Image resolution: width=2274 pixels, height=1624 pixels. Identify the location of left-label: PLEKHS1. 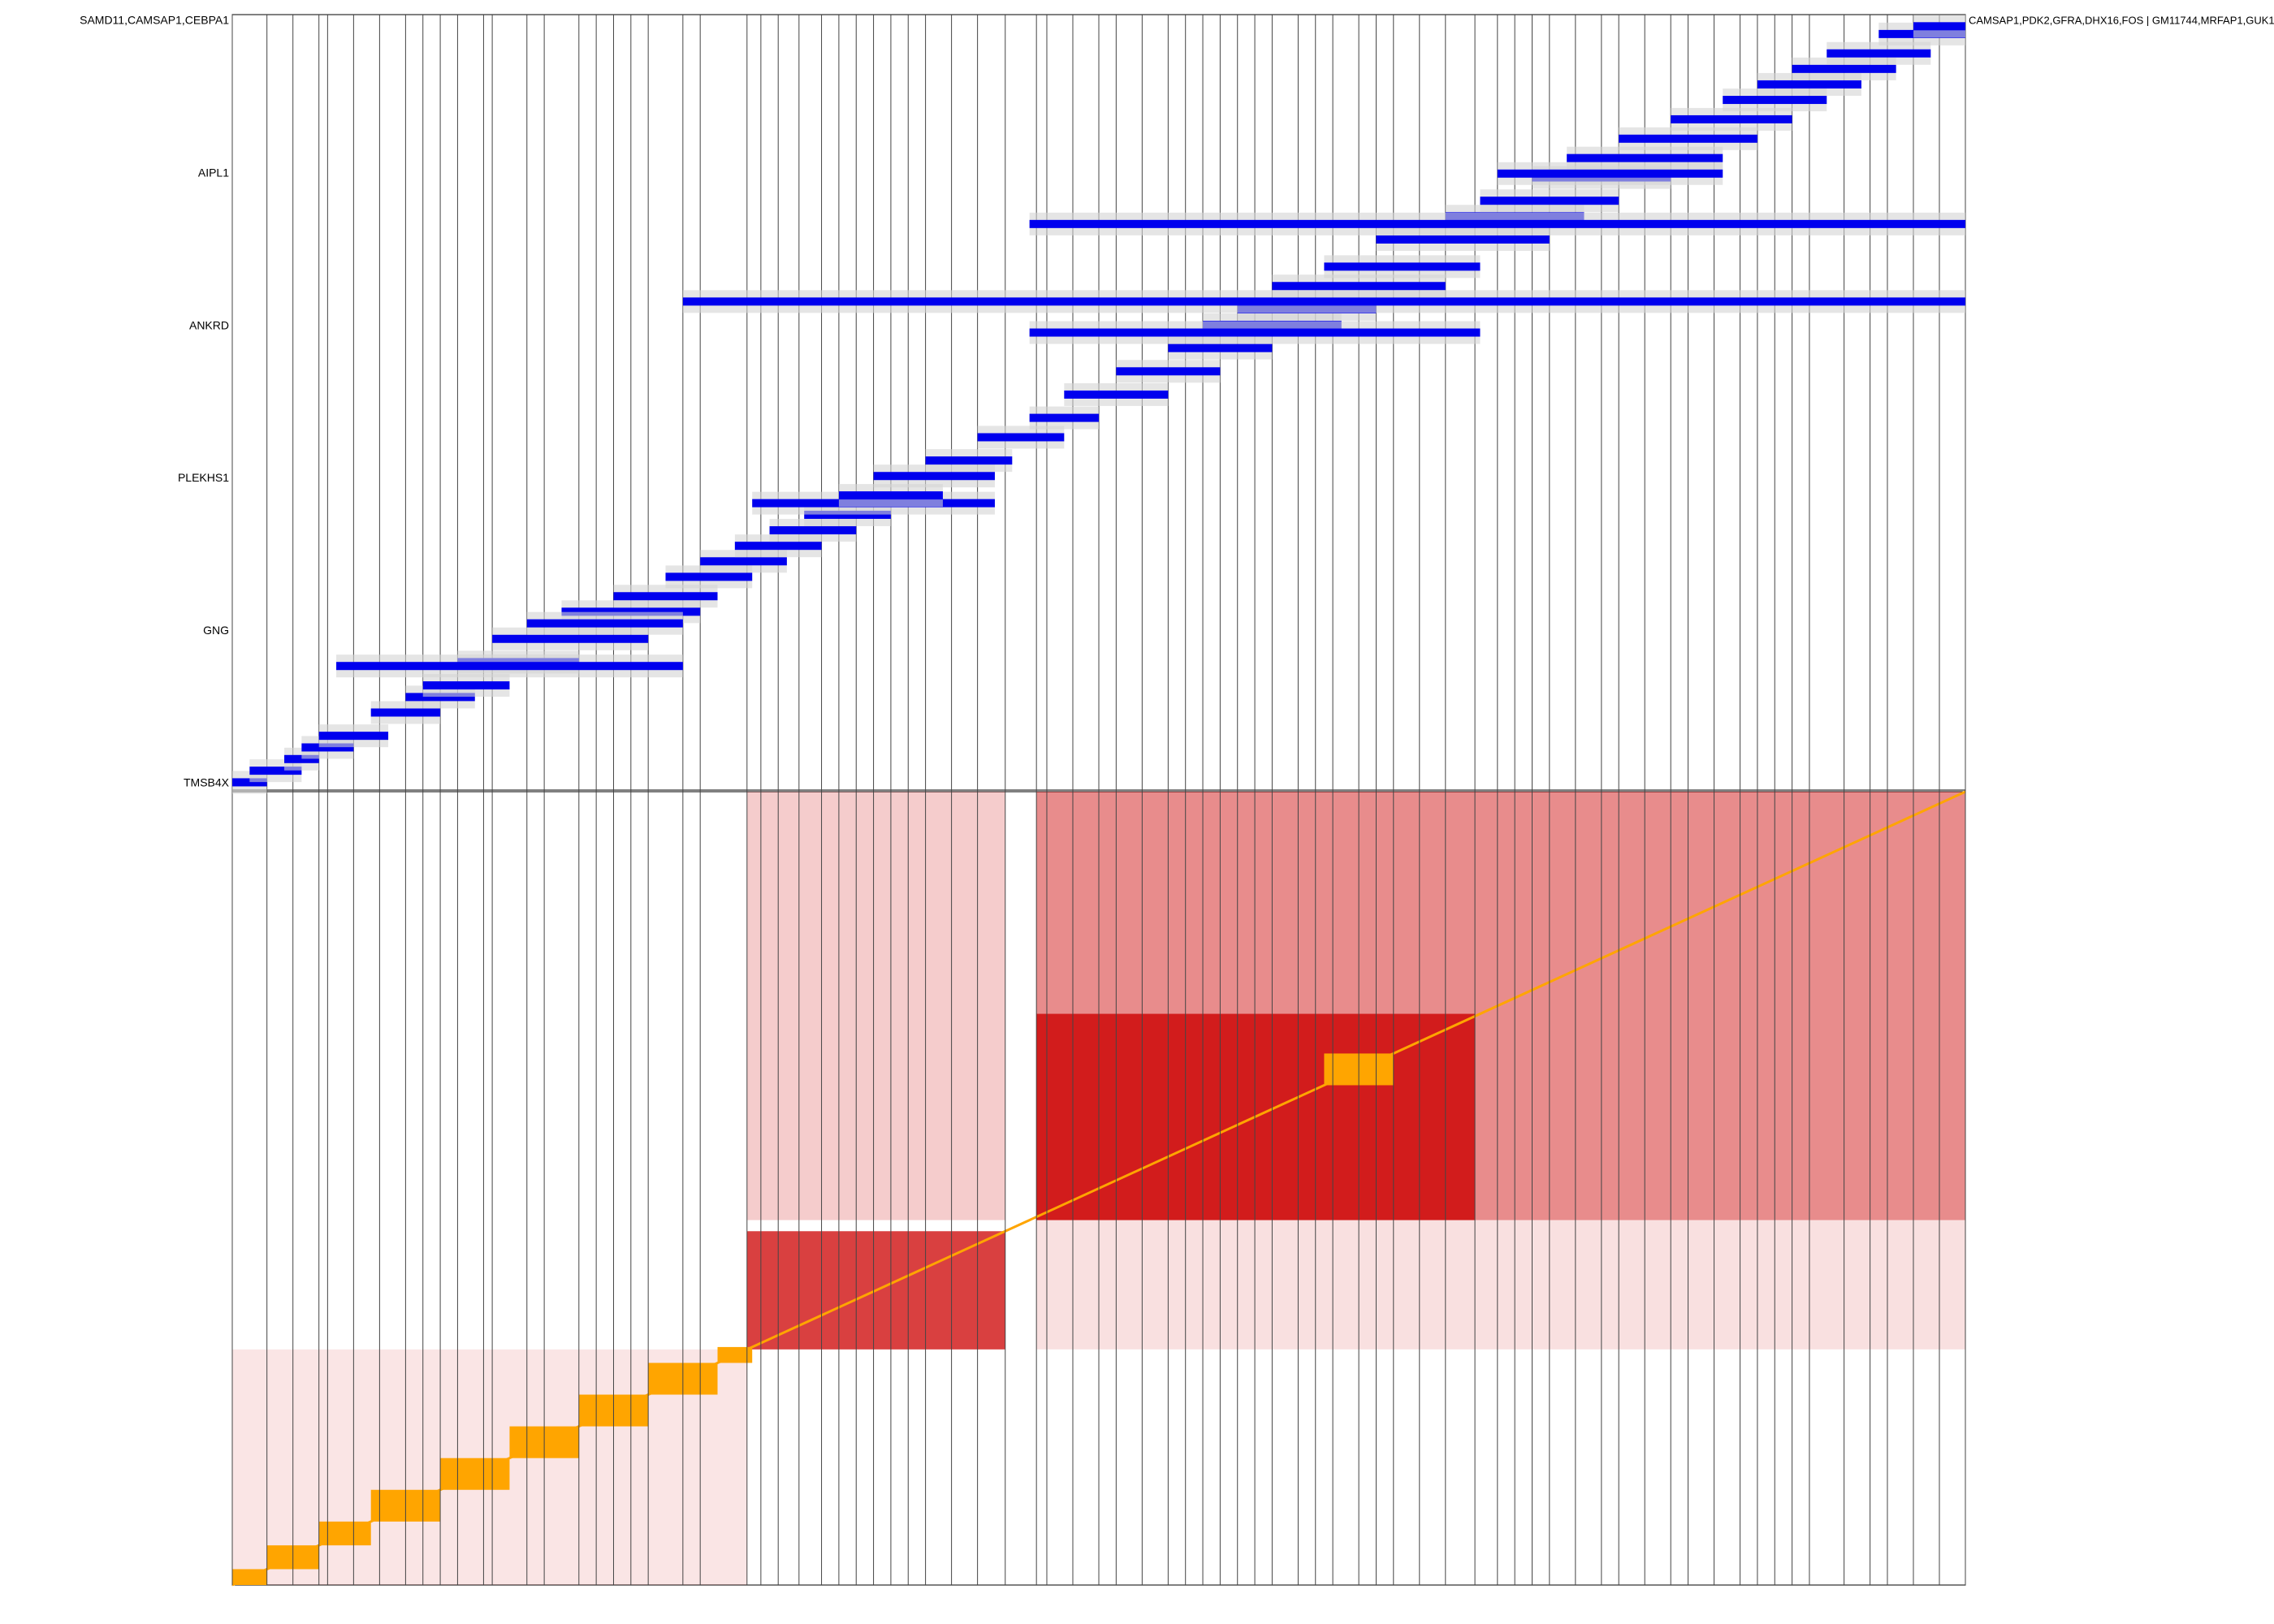
(204, 477).